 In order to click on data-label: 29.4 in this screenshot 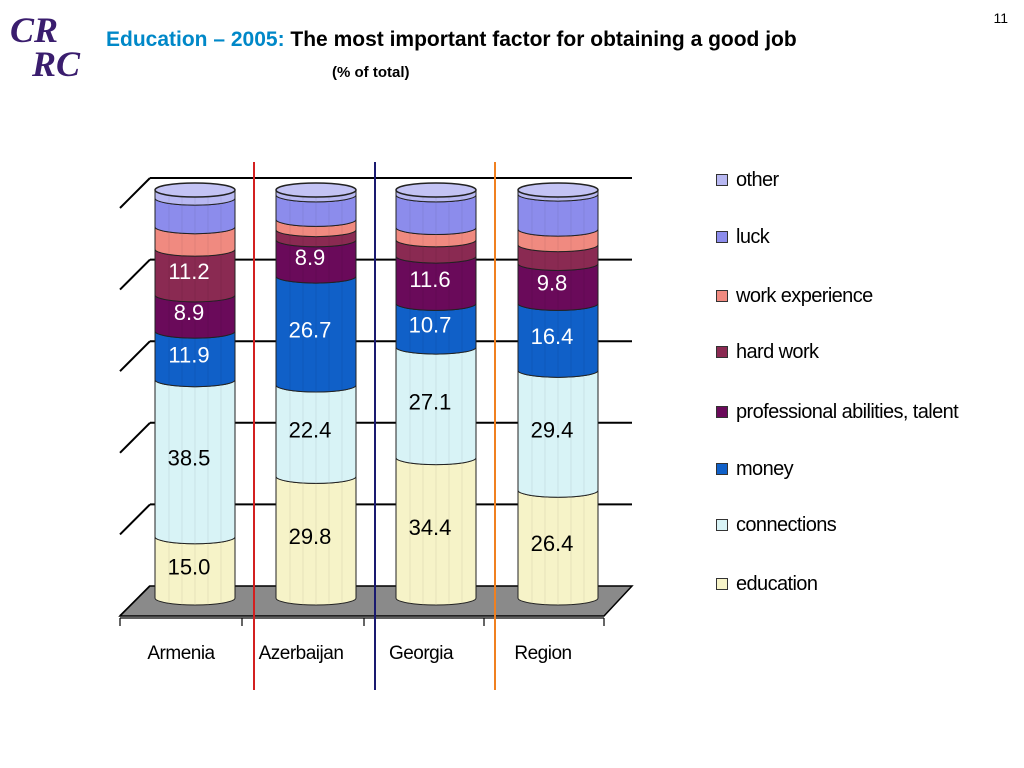, I will do `click(552, 429)`.